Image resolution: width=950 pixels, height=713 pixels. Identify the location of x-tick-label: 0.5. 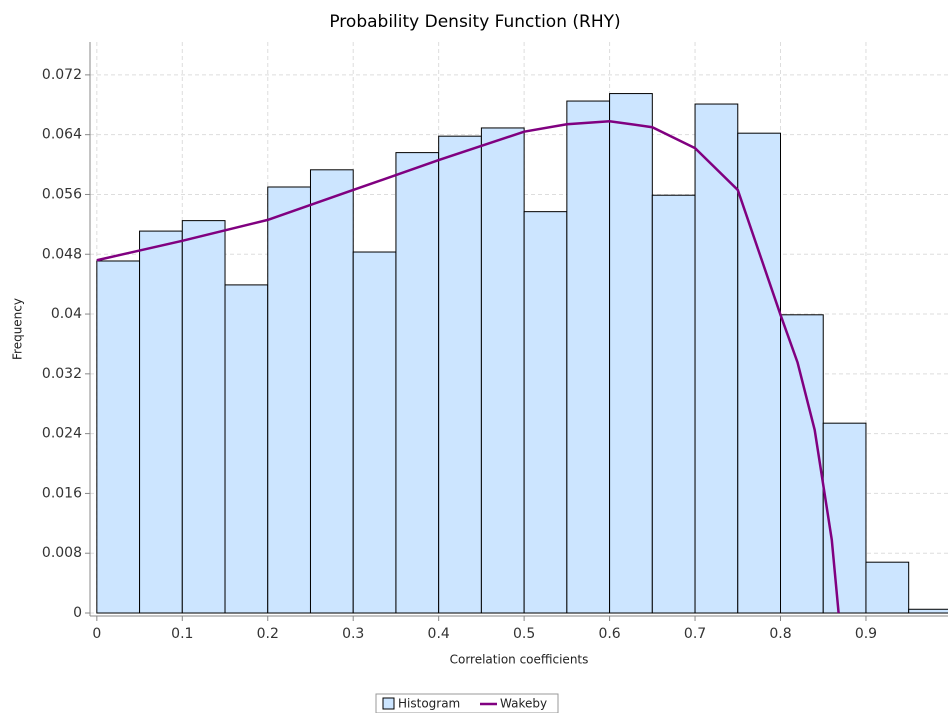
(524, 634).